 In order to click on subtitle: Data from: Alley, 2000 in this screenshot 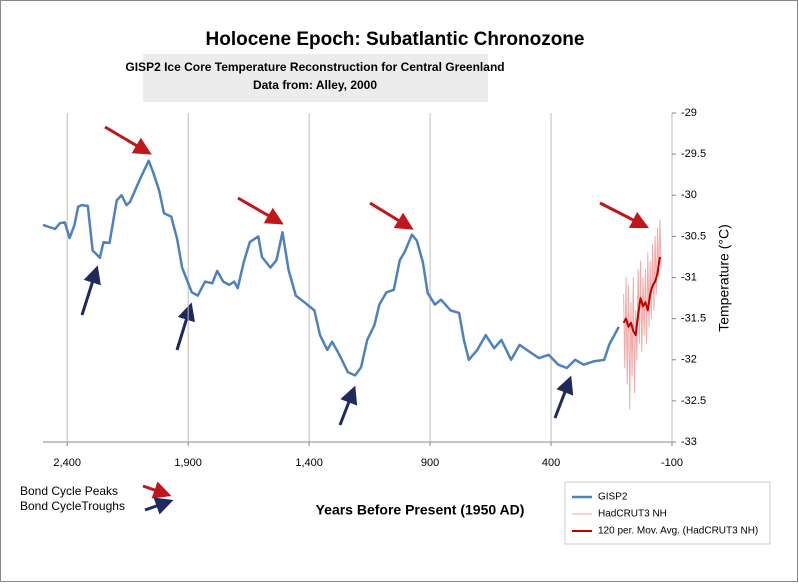, I will do `click(315, 85)`.